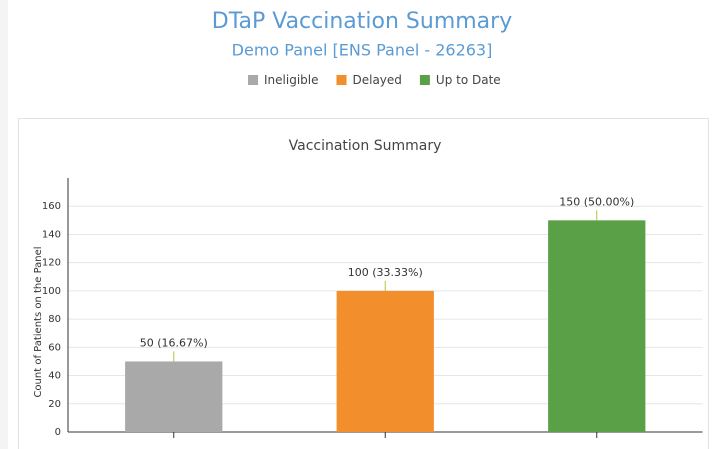 The image size is (715, 449). What do you see at coordinates (51, 291) in the screenshot?
I see `y-tick-label: 100` at bounding box center [51, 291].